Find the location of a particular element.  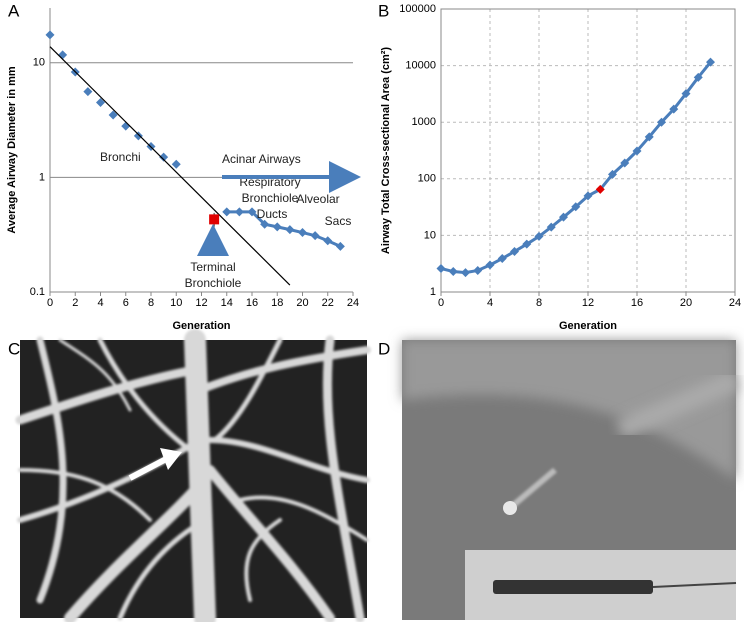

catheter is located at coordinates (532, 489).